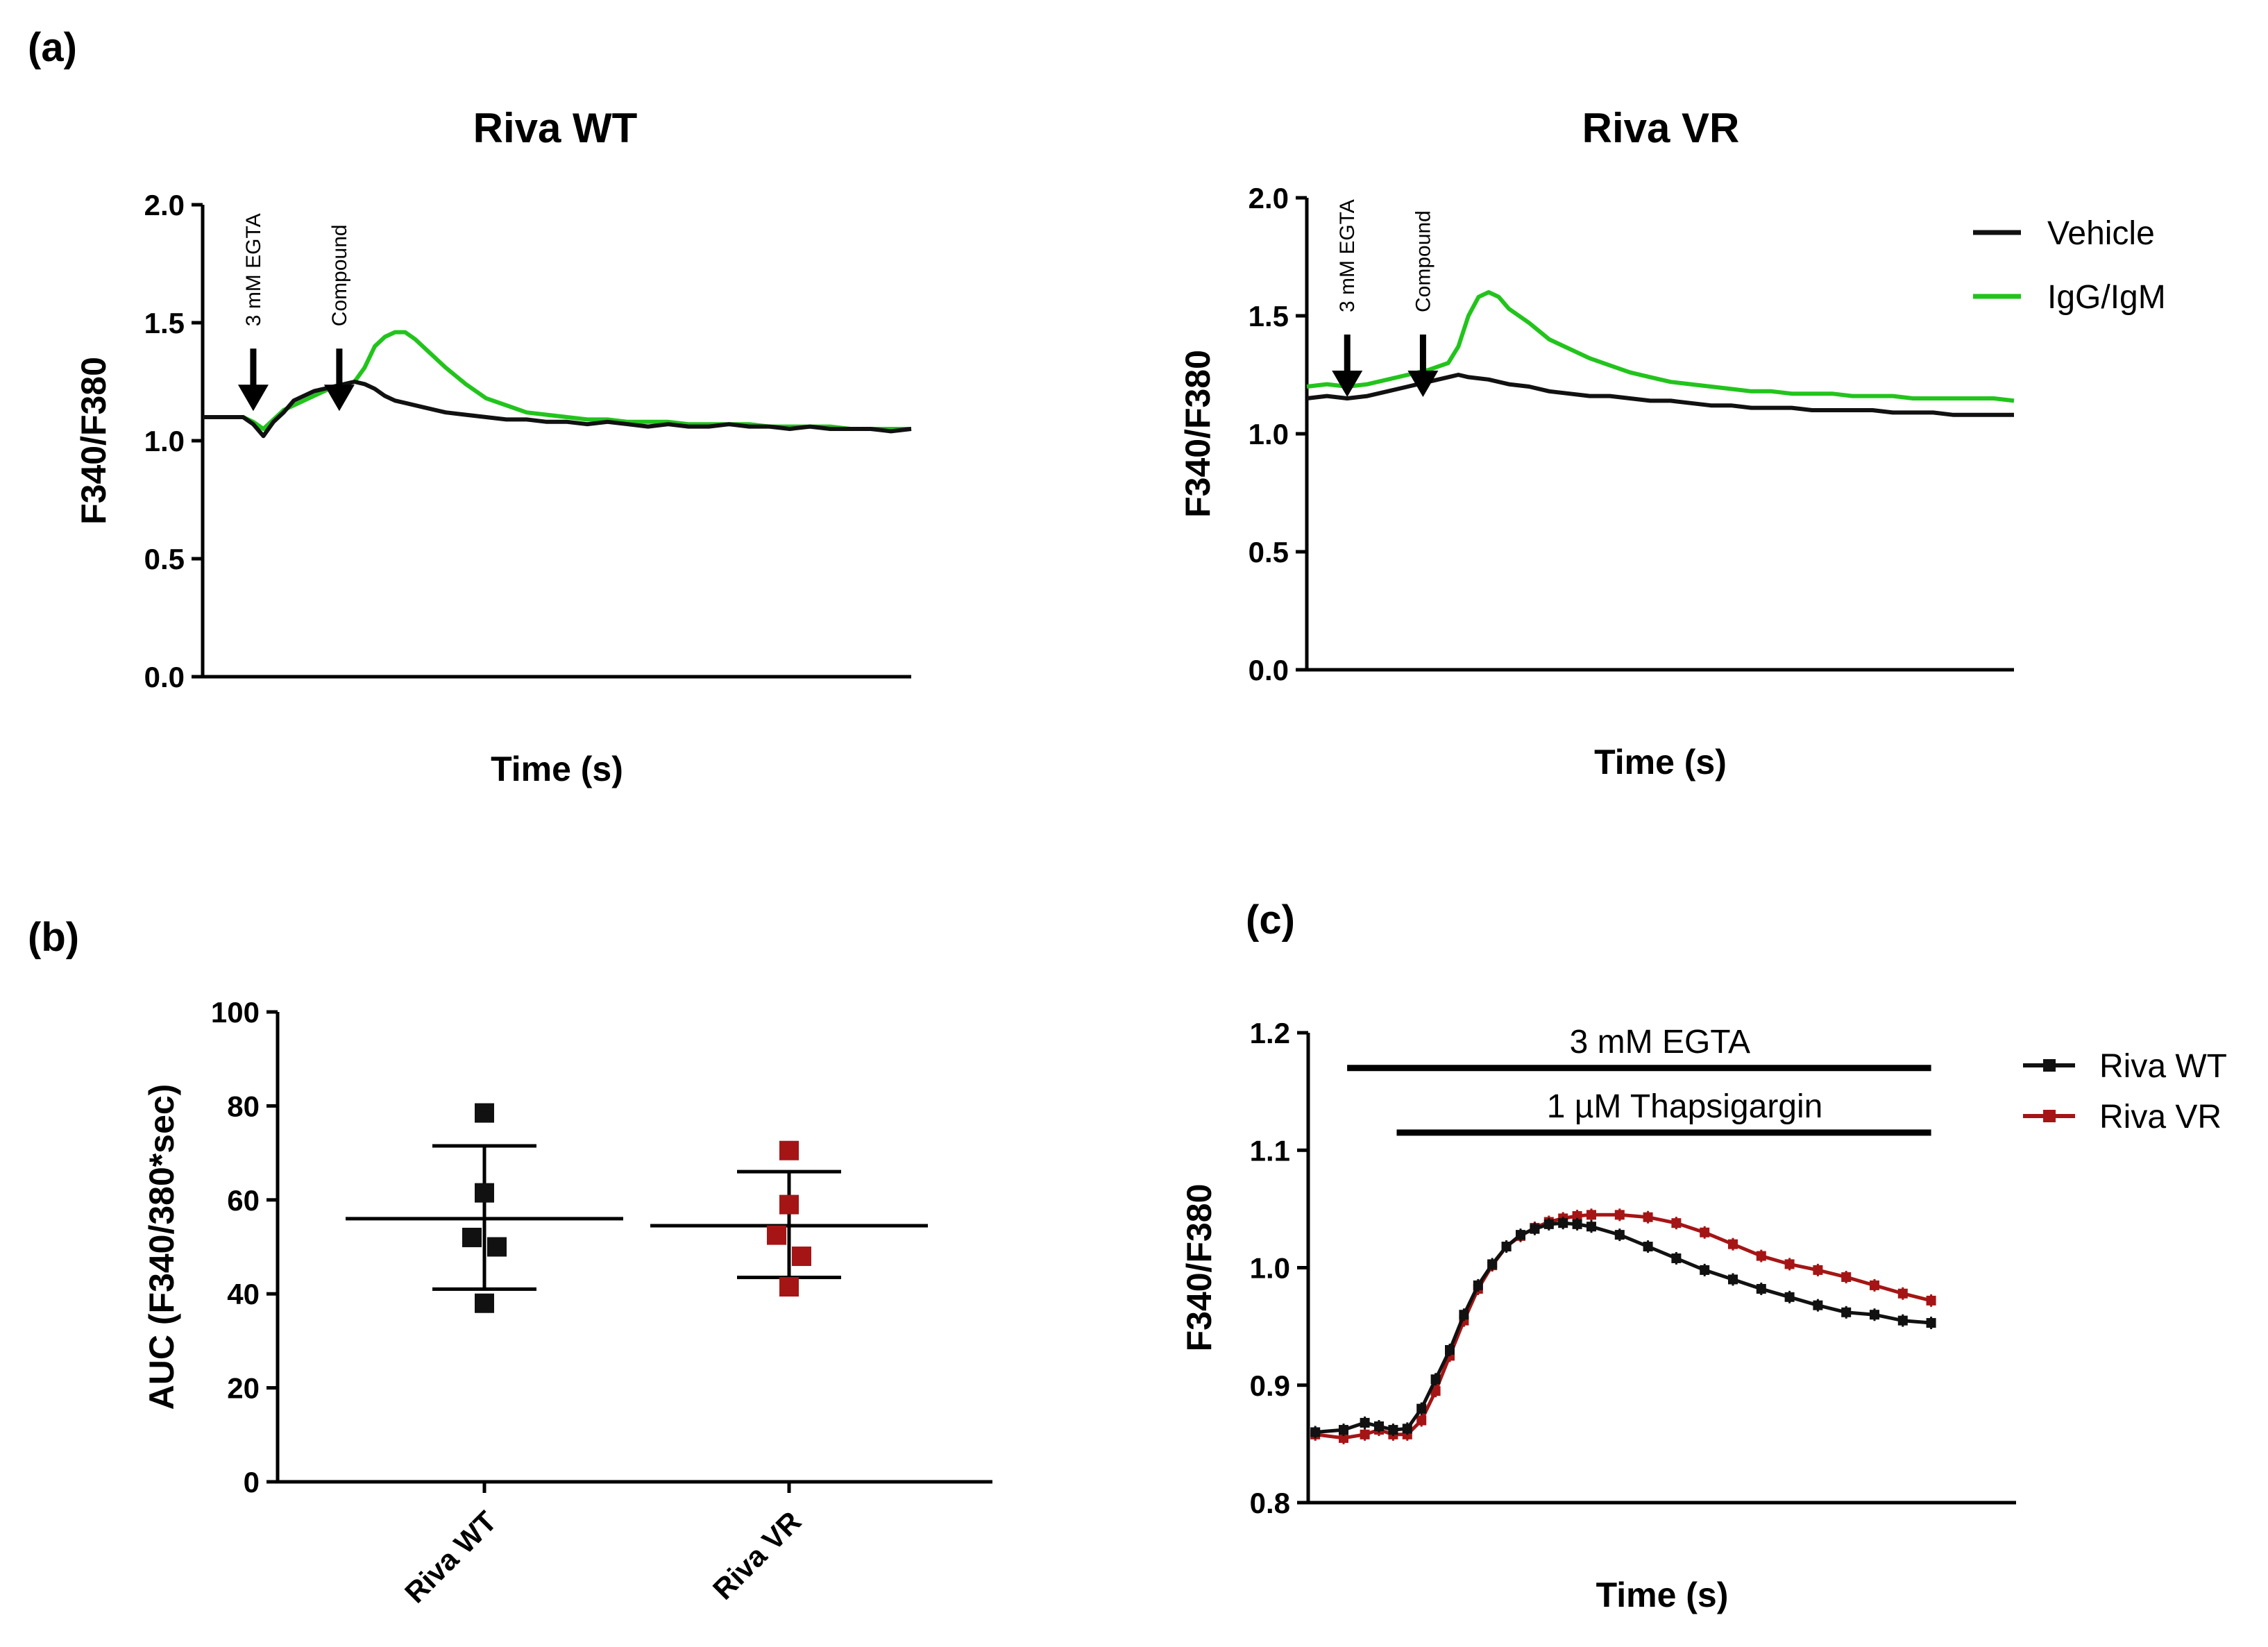  I want to click on y-tick-label: 0.8, so click(1270, 1503).